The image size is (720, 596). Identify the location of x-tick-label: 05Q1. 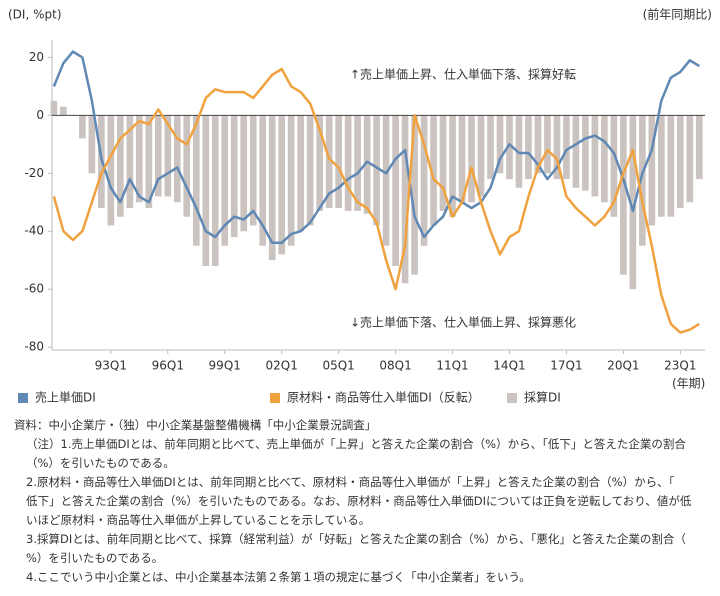
(338, 366).